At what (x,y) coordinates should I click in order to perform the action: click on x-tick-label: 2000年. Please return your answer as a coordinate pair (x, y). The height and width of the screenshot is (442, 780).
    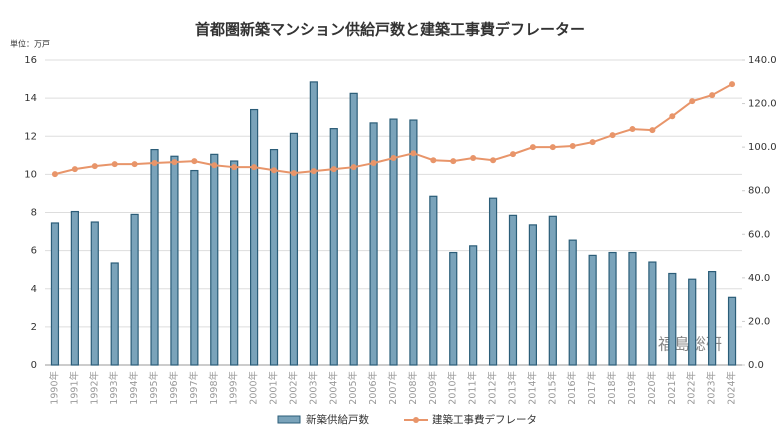
    Looking at the image, I should click on (254, 388).